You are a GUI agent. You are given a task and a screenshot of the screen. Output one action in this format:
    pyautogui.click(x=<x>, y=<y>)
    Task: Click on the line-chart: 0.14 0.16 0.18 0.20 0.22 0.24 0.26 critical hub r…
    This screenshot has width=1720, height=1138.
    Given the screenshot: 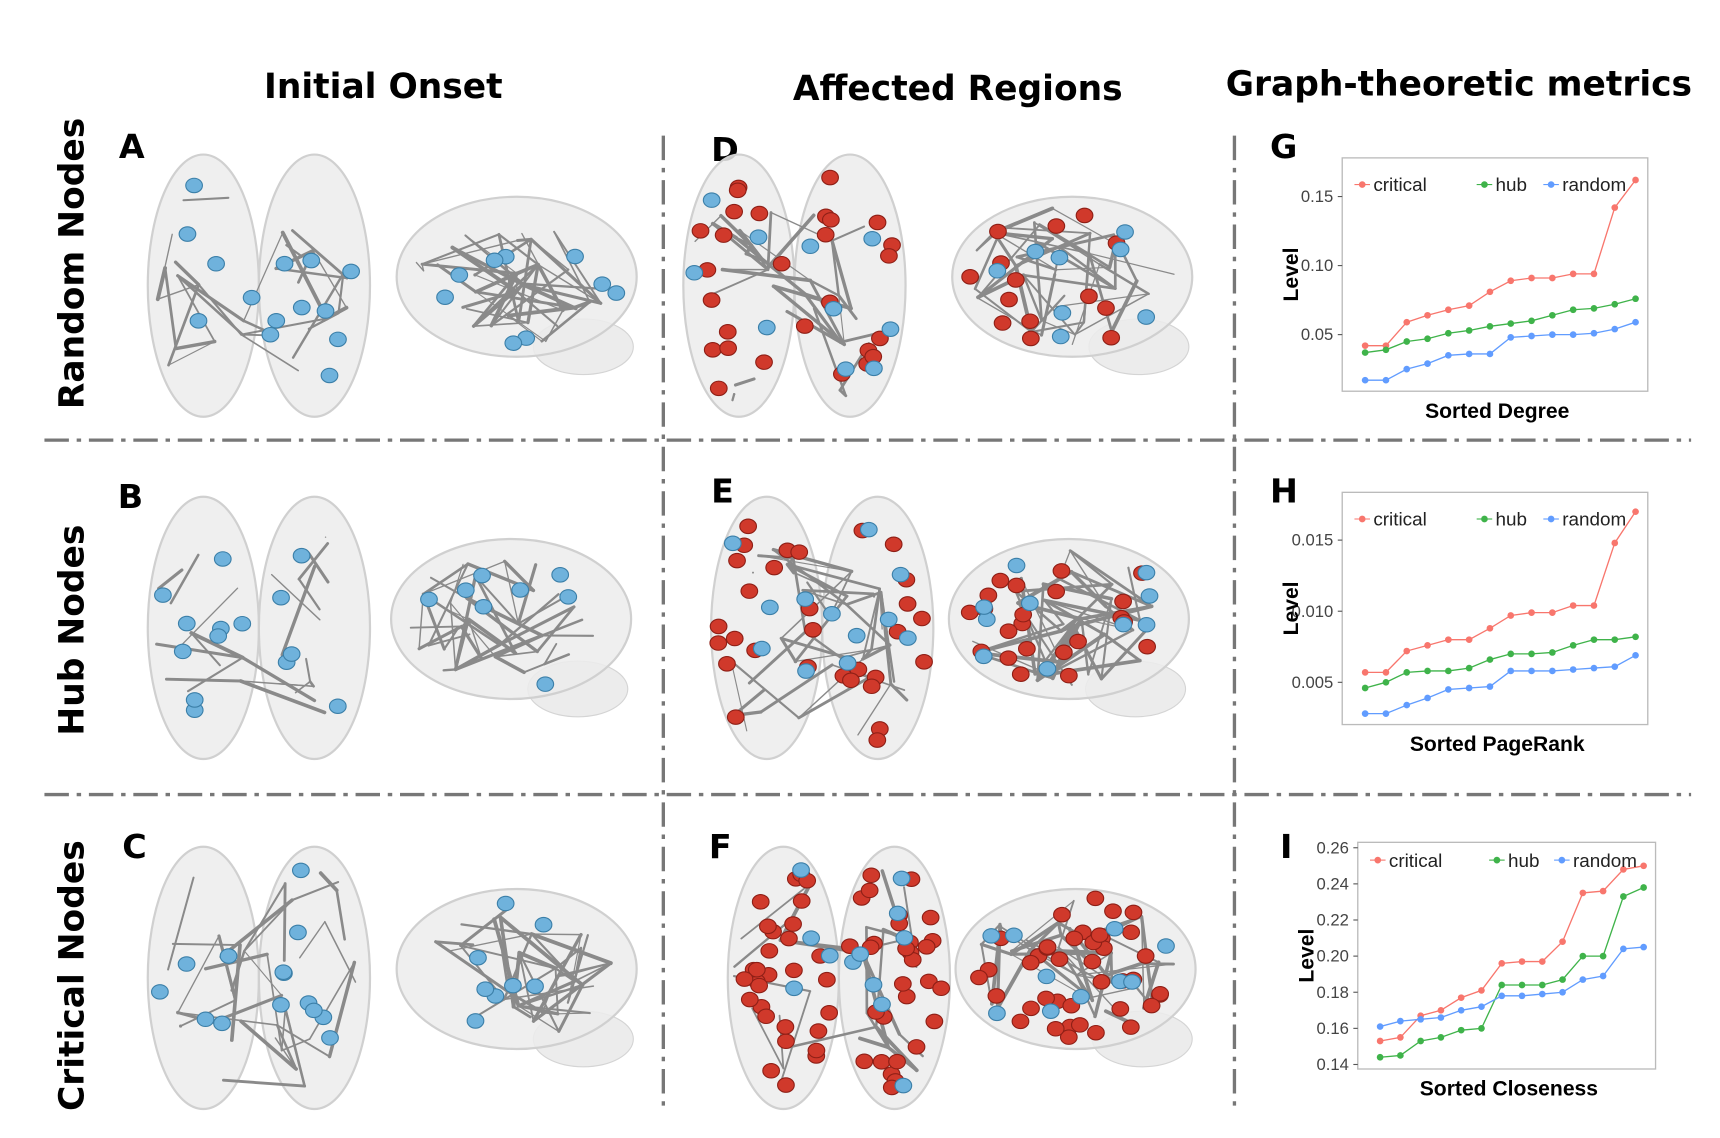 What is the action you would take?
    pyautogui.click(x=1476, y=969)
    